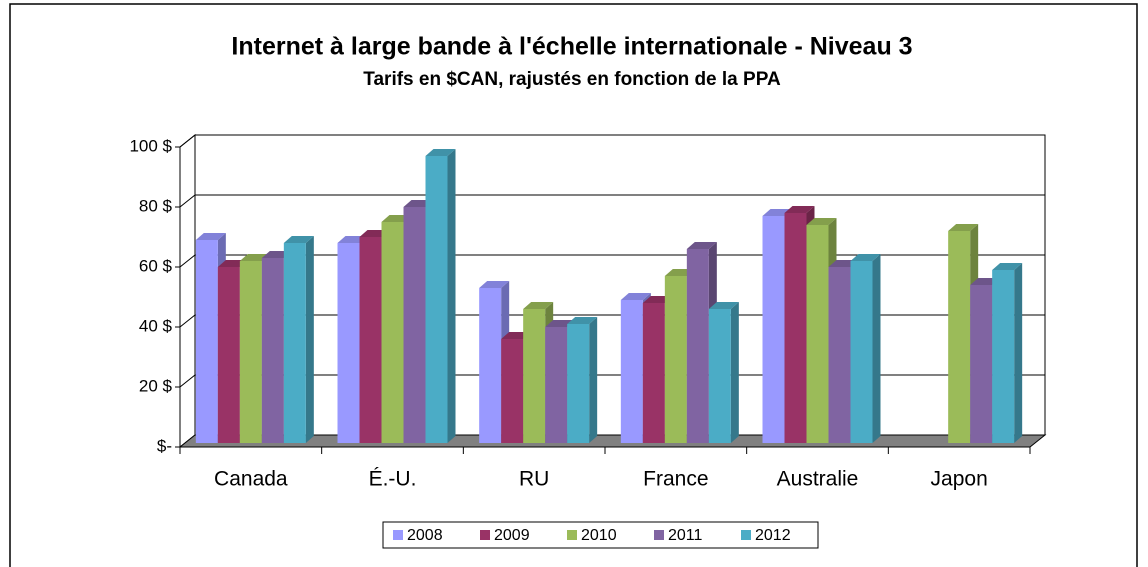 Image resolution: width=1148 pixels, height=567 pixels. I want to click on y-tick-label: 40 $, so click(156, 325).